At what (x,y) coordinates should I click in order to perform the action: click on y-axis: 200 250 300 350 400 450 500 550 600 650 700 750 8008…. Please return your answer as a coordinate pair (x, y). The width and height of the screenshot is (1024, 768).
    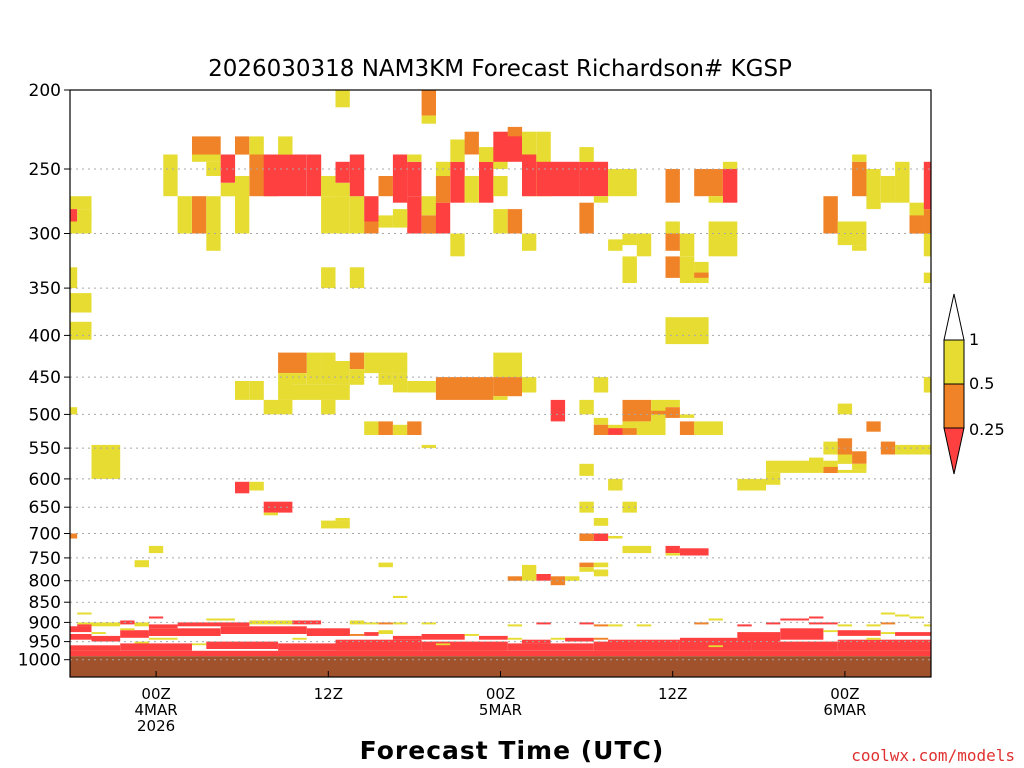
    Looking at the image, I should click on (44, 376).